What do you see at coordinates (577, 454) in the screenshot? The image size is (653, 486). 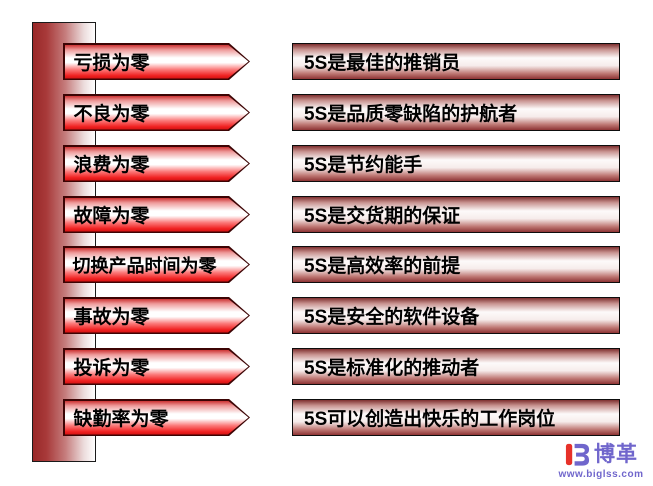 I see `biglss-logo-mark-icon` at bounding box center [577, 454].